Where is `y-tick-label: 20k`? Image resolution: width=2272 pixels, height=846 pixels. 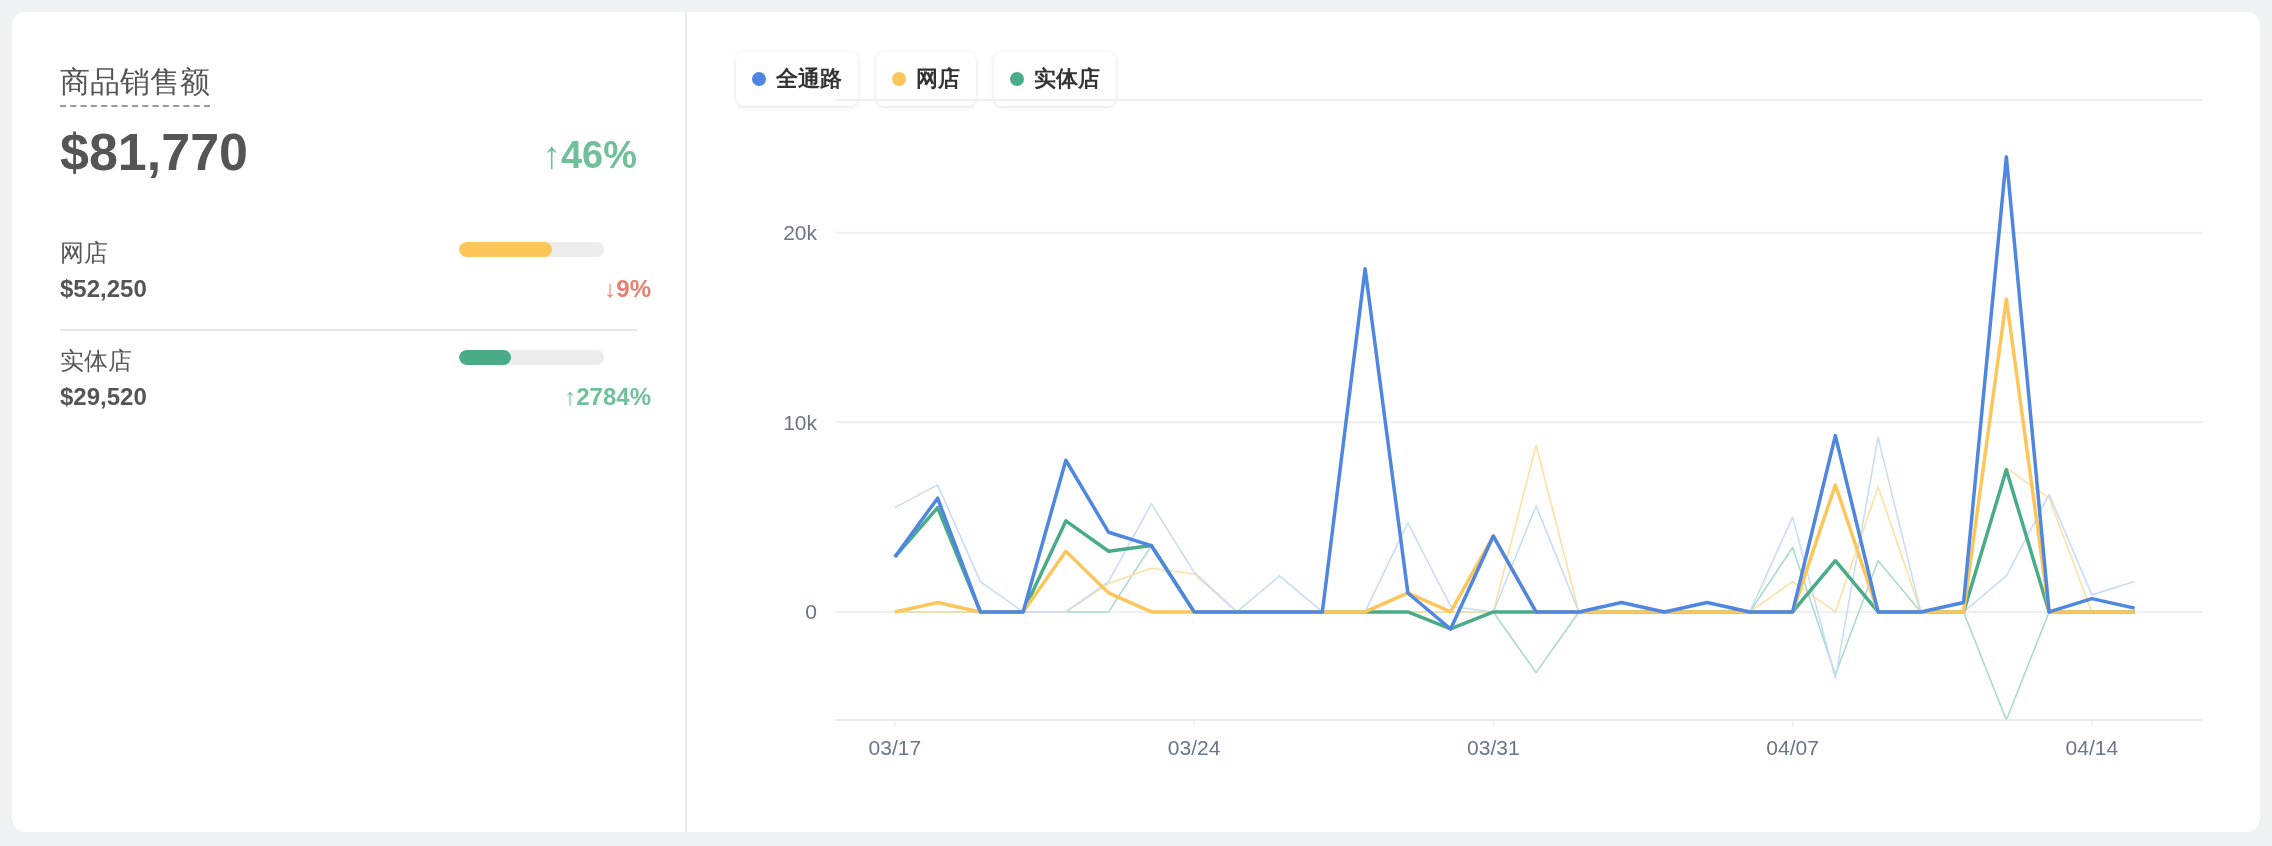 y-tick-label: 20k is located at coordinates (800, 233).